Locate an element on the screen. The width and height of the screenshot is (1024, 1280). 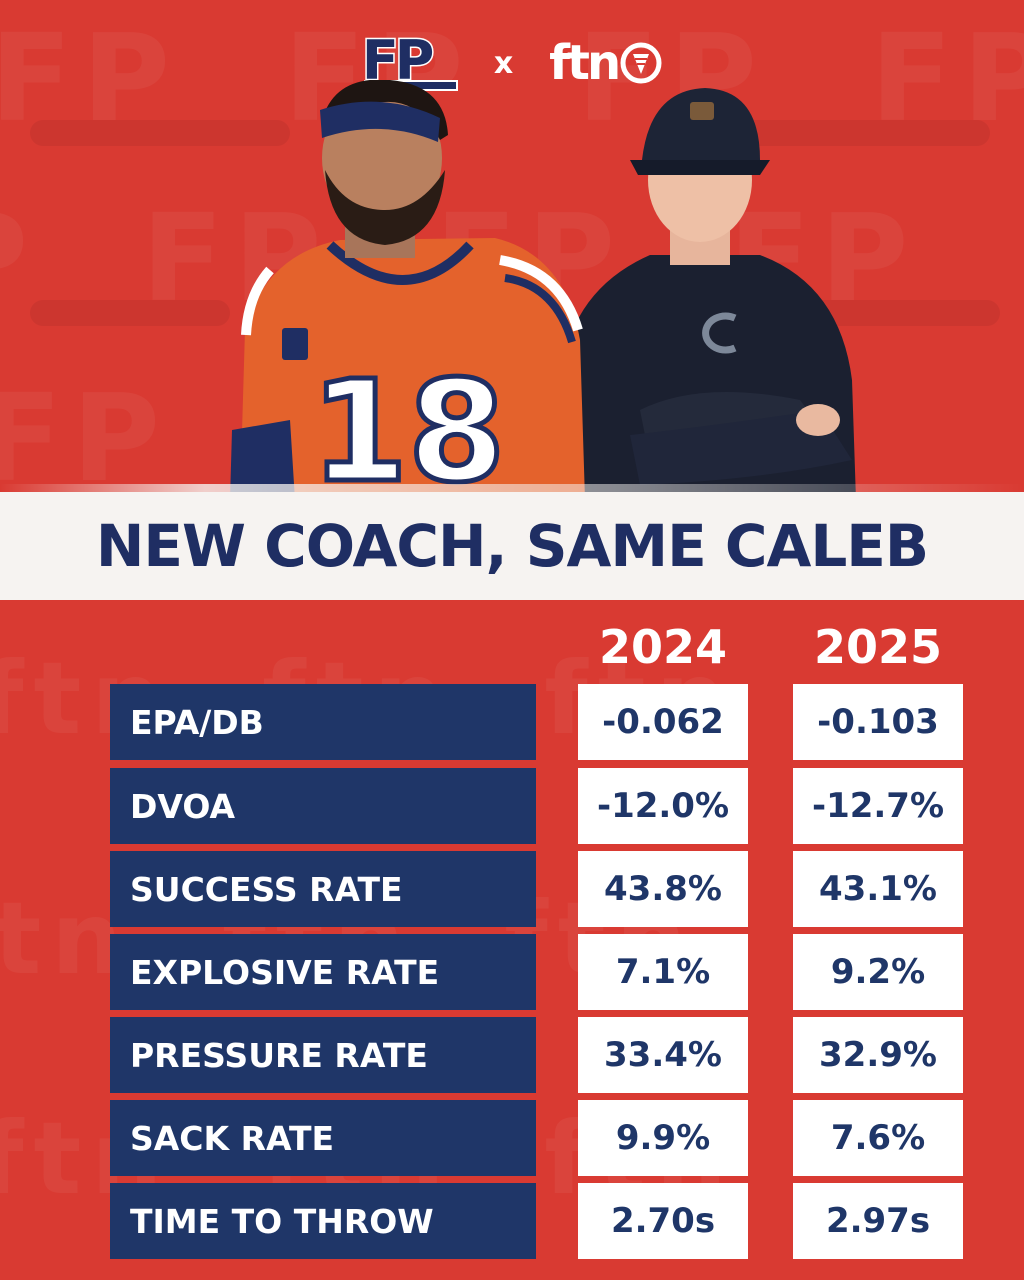
stat-value-2025: 7.6% is located at coordinates (878, 1138).